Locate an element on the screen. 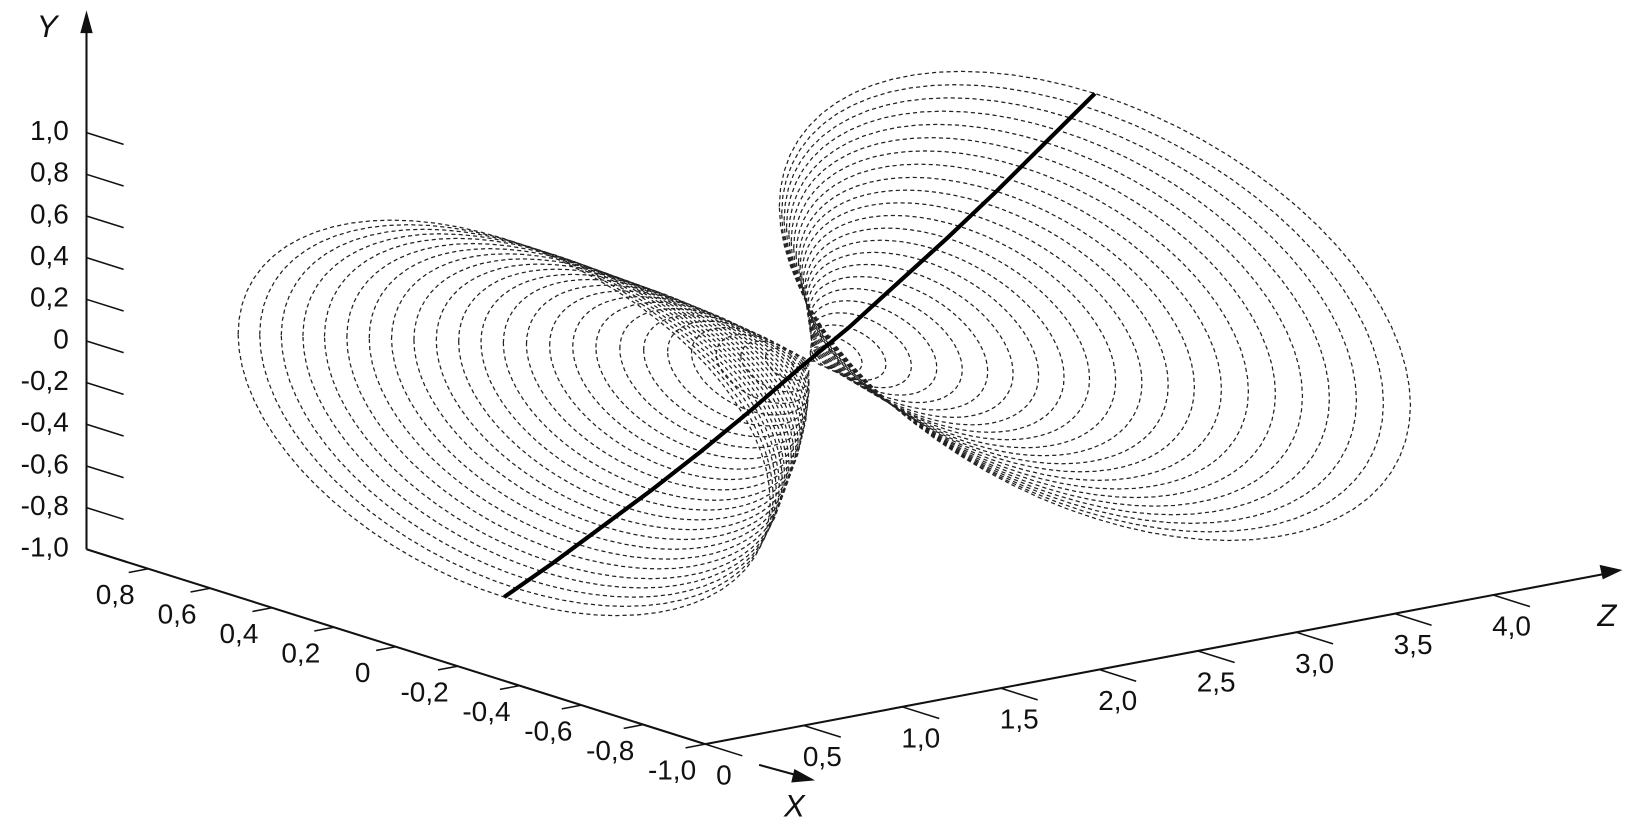 This screenshot has width=1626, height=826. z-arrow is located at coordinates (1611, 572).